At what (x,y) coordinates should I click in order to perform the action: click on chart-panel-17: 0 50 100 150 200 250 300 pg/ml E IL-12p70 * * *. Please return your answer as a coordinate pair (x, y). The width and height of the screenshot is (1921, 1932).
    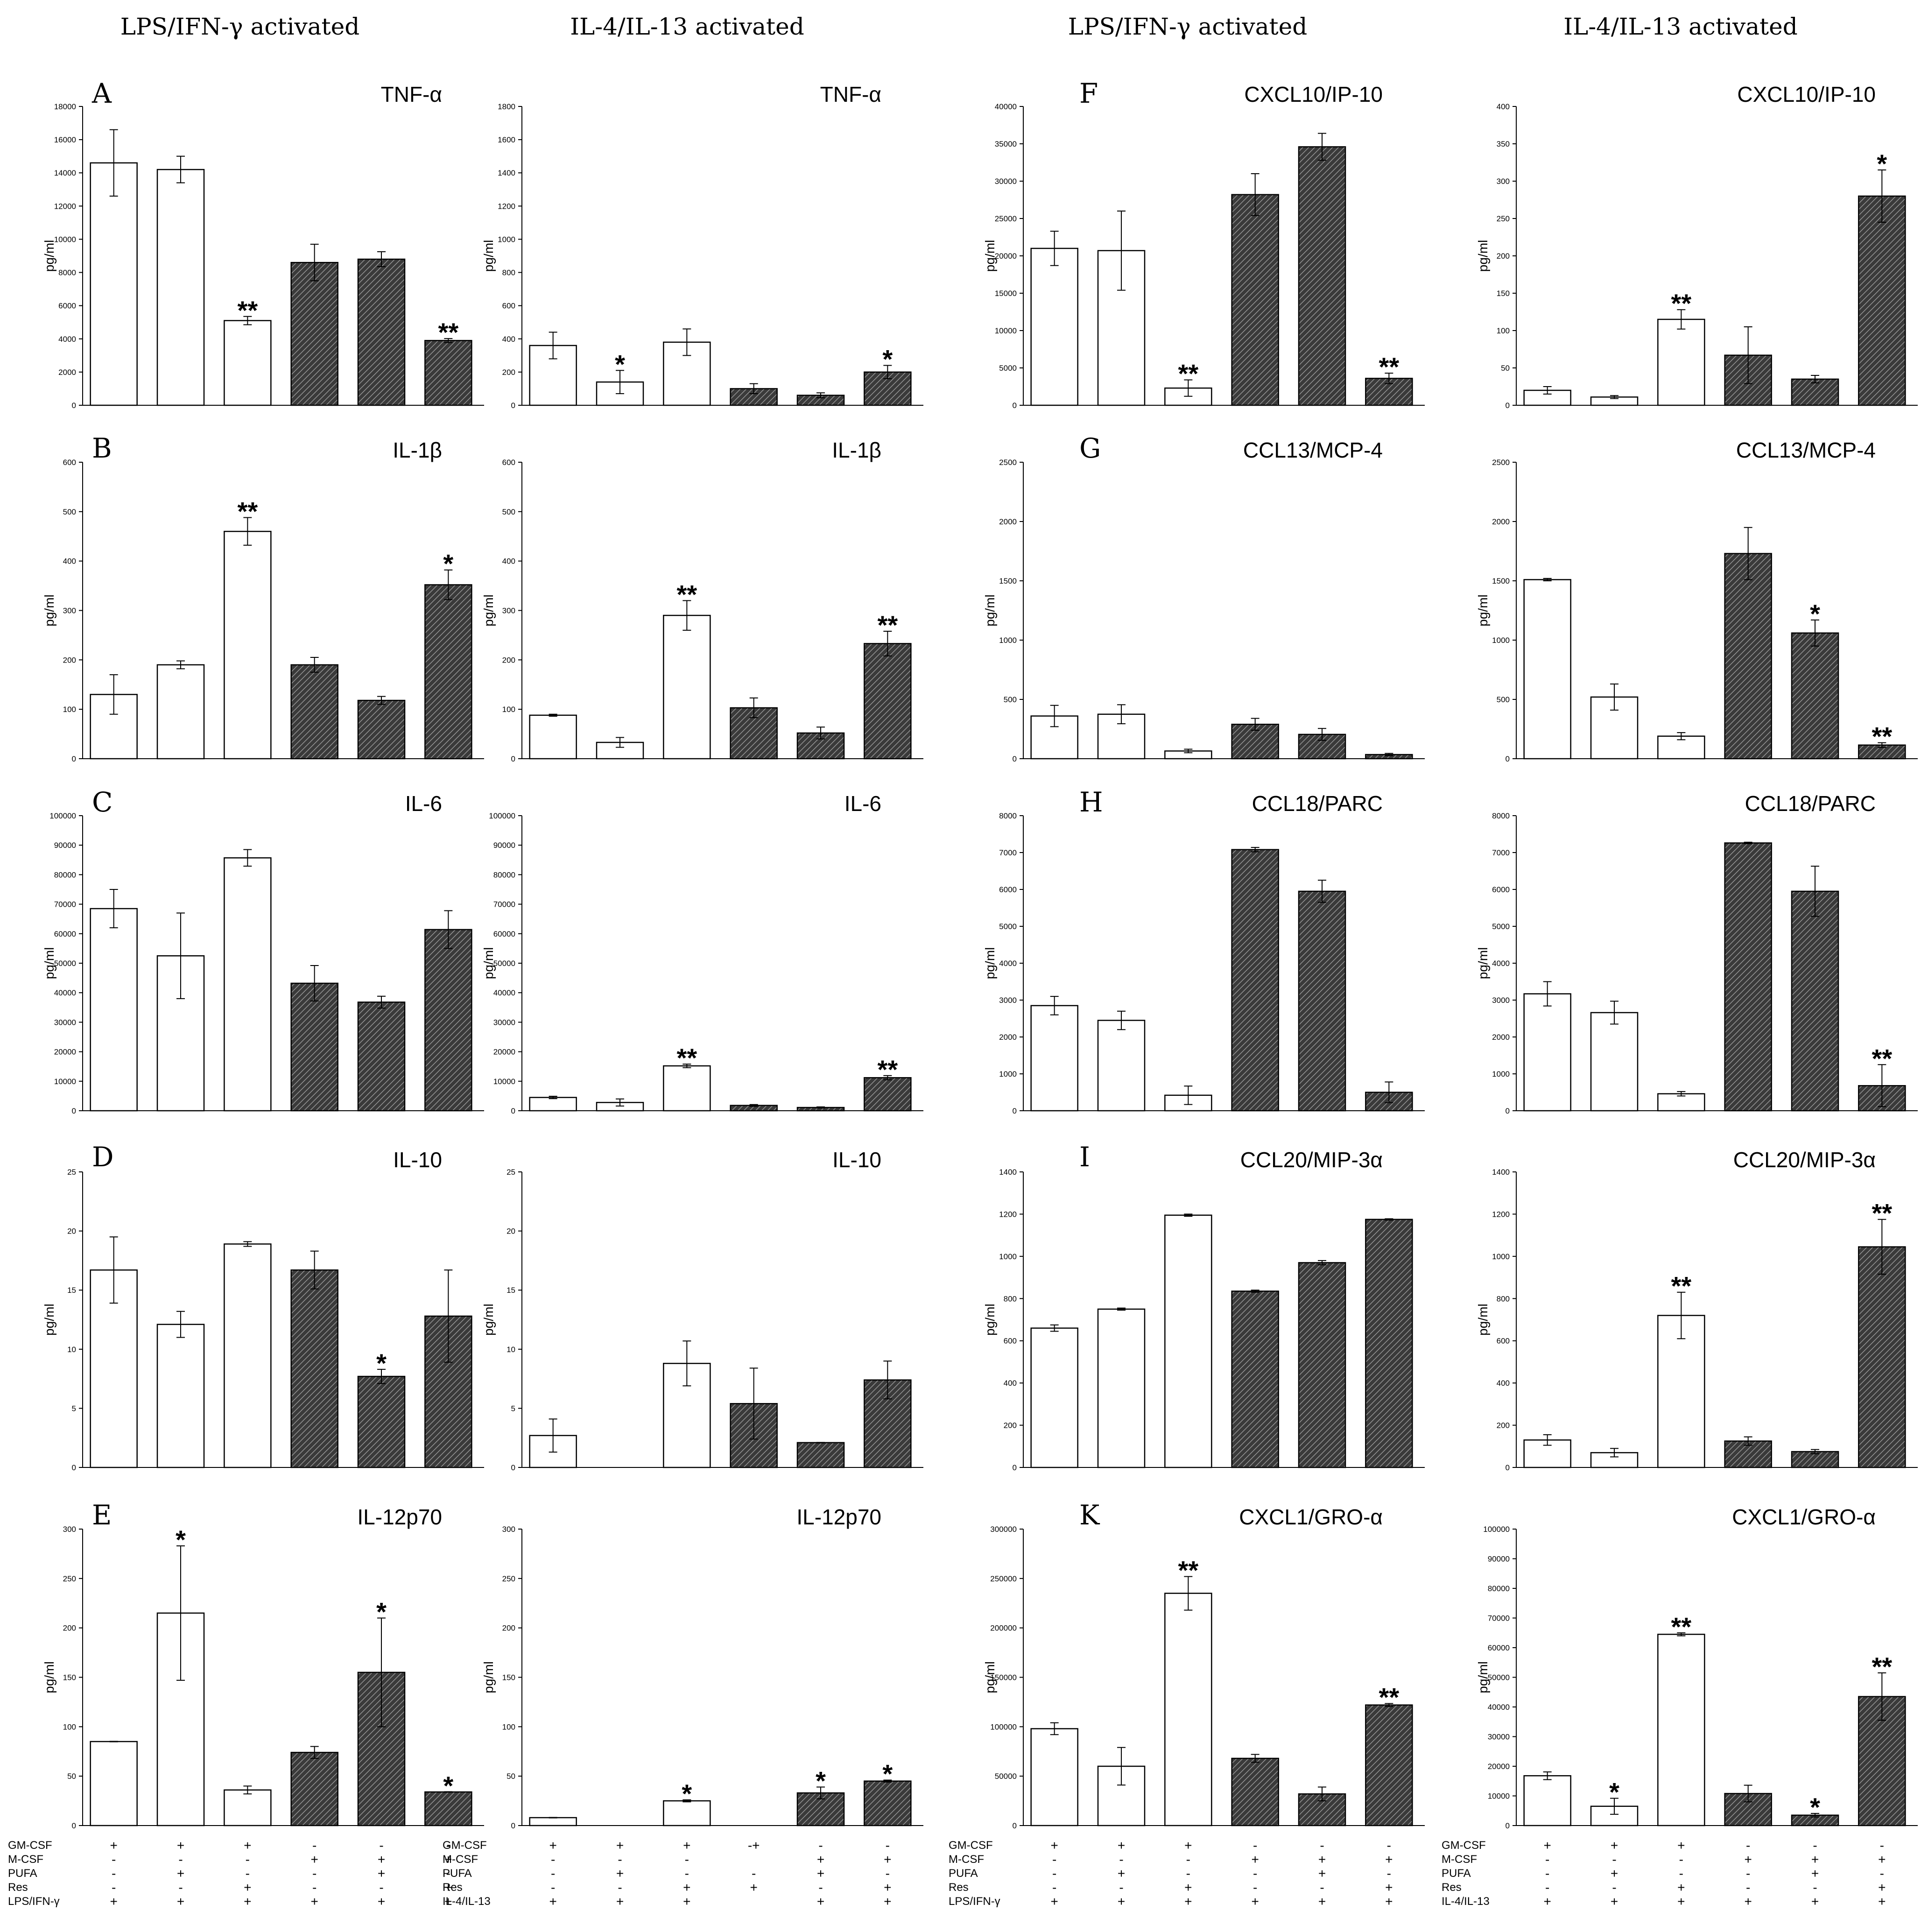
    Looking at the image, I should click on (263, 1664).